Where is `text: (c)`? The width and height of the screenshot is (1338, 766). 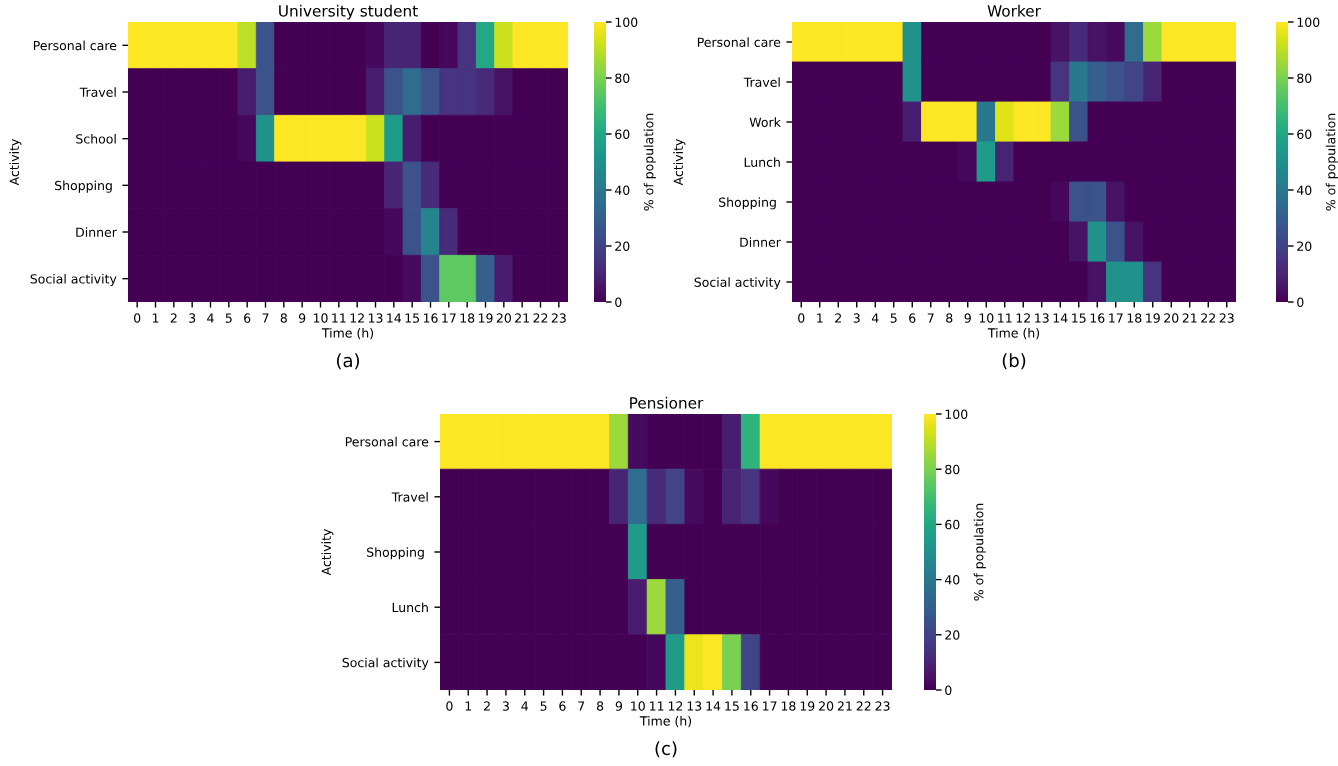
text: (c) is located at coordinates (666, 749).